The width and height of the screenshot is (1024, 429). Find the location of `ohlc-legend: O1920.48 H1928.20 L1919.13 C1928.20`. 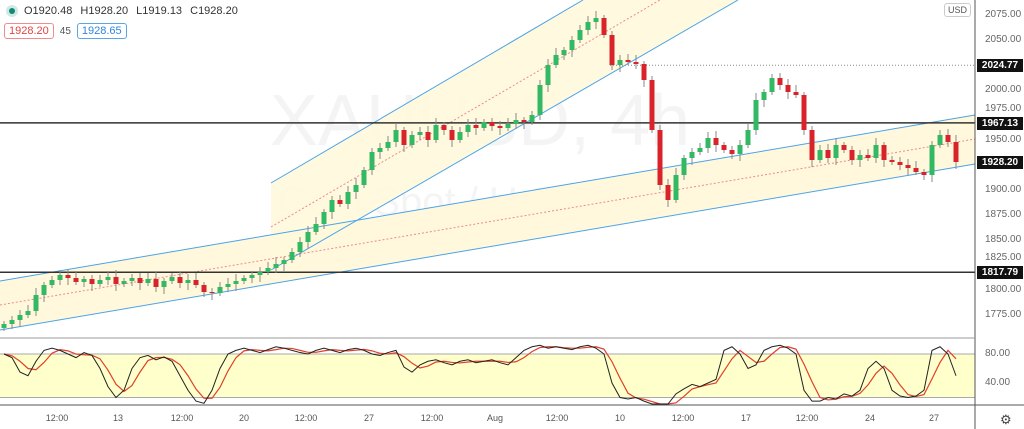

ohlc-legend: O1920.48 H1928.20 L1919.13 C1928.20 is located at coordinates (124, 11).